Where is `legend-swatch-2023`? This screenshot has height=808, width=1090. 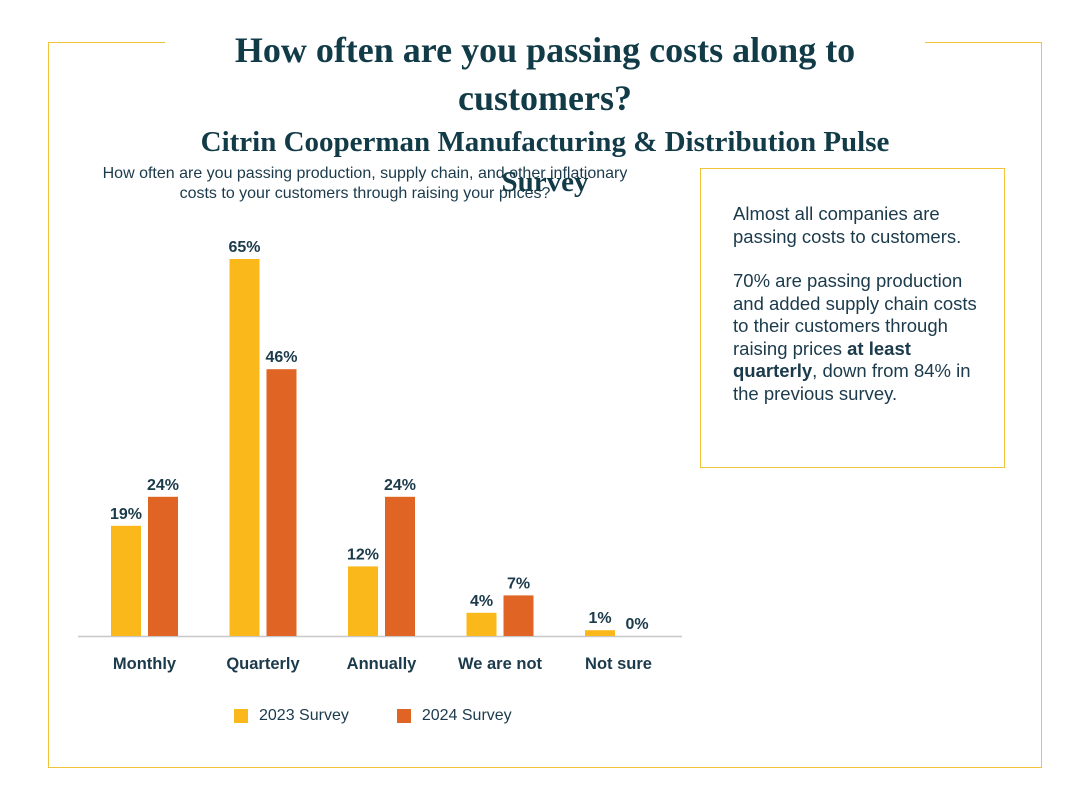
legend-swatch-2023 is located at coordinates (241, 716).